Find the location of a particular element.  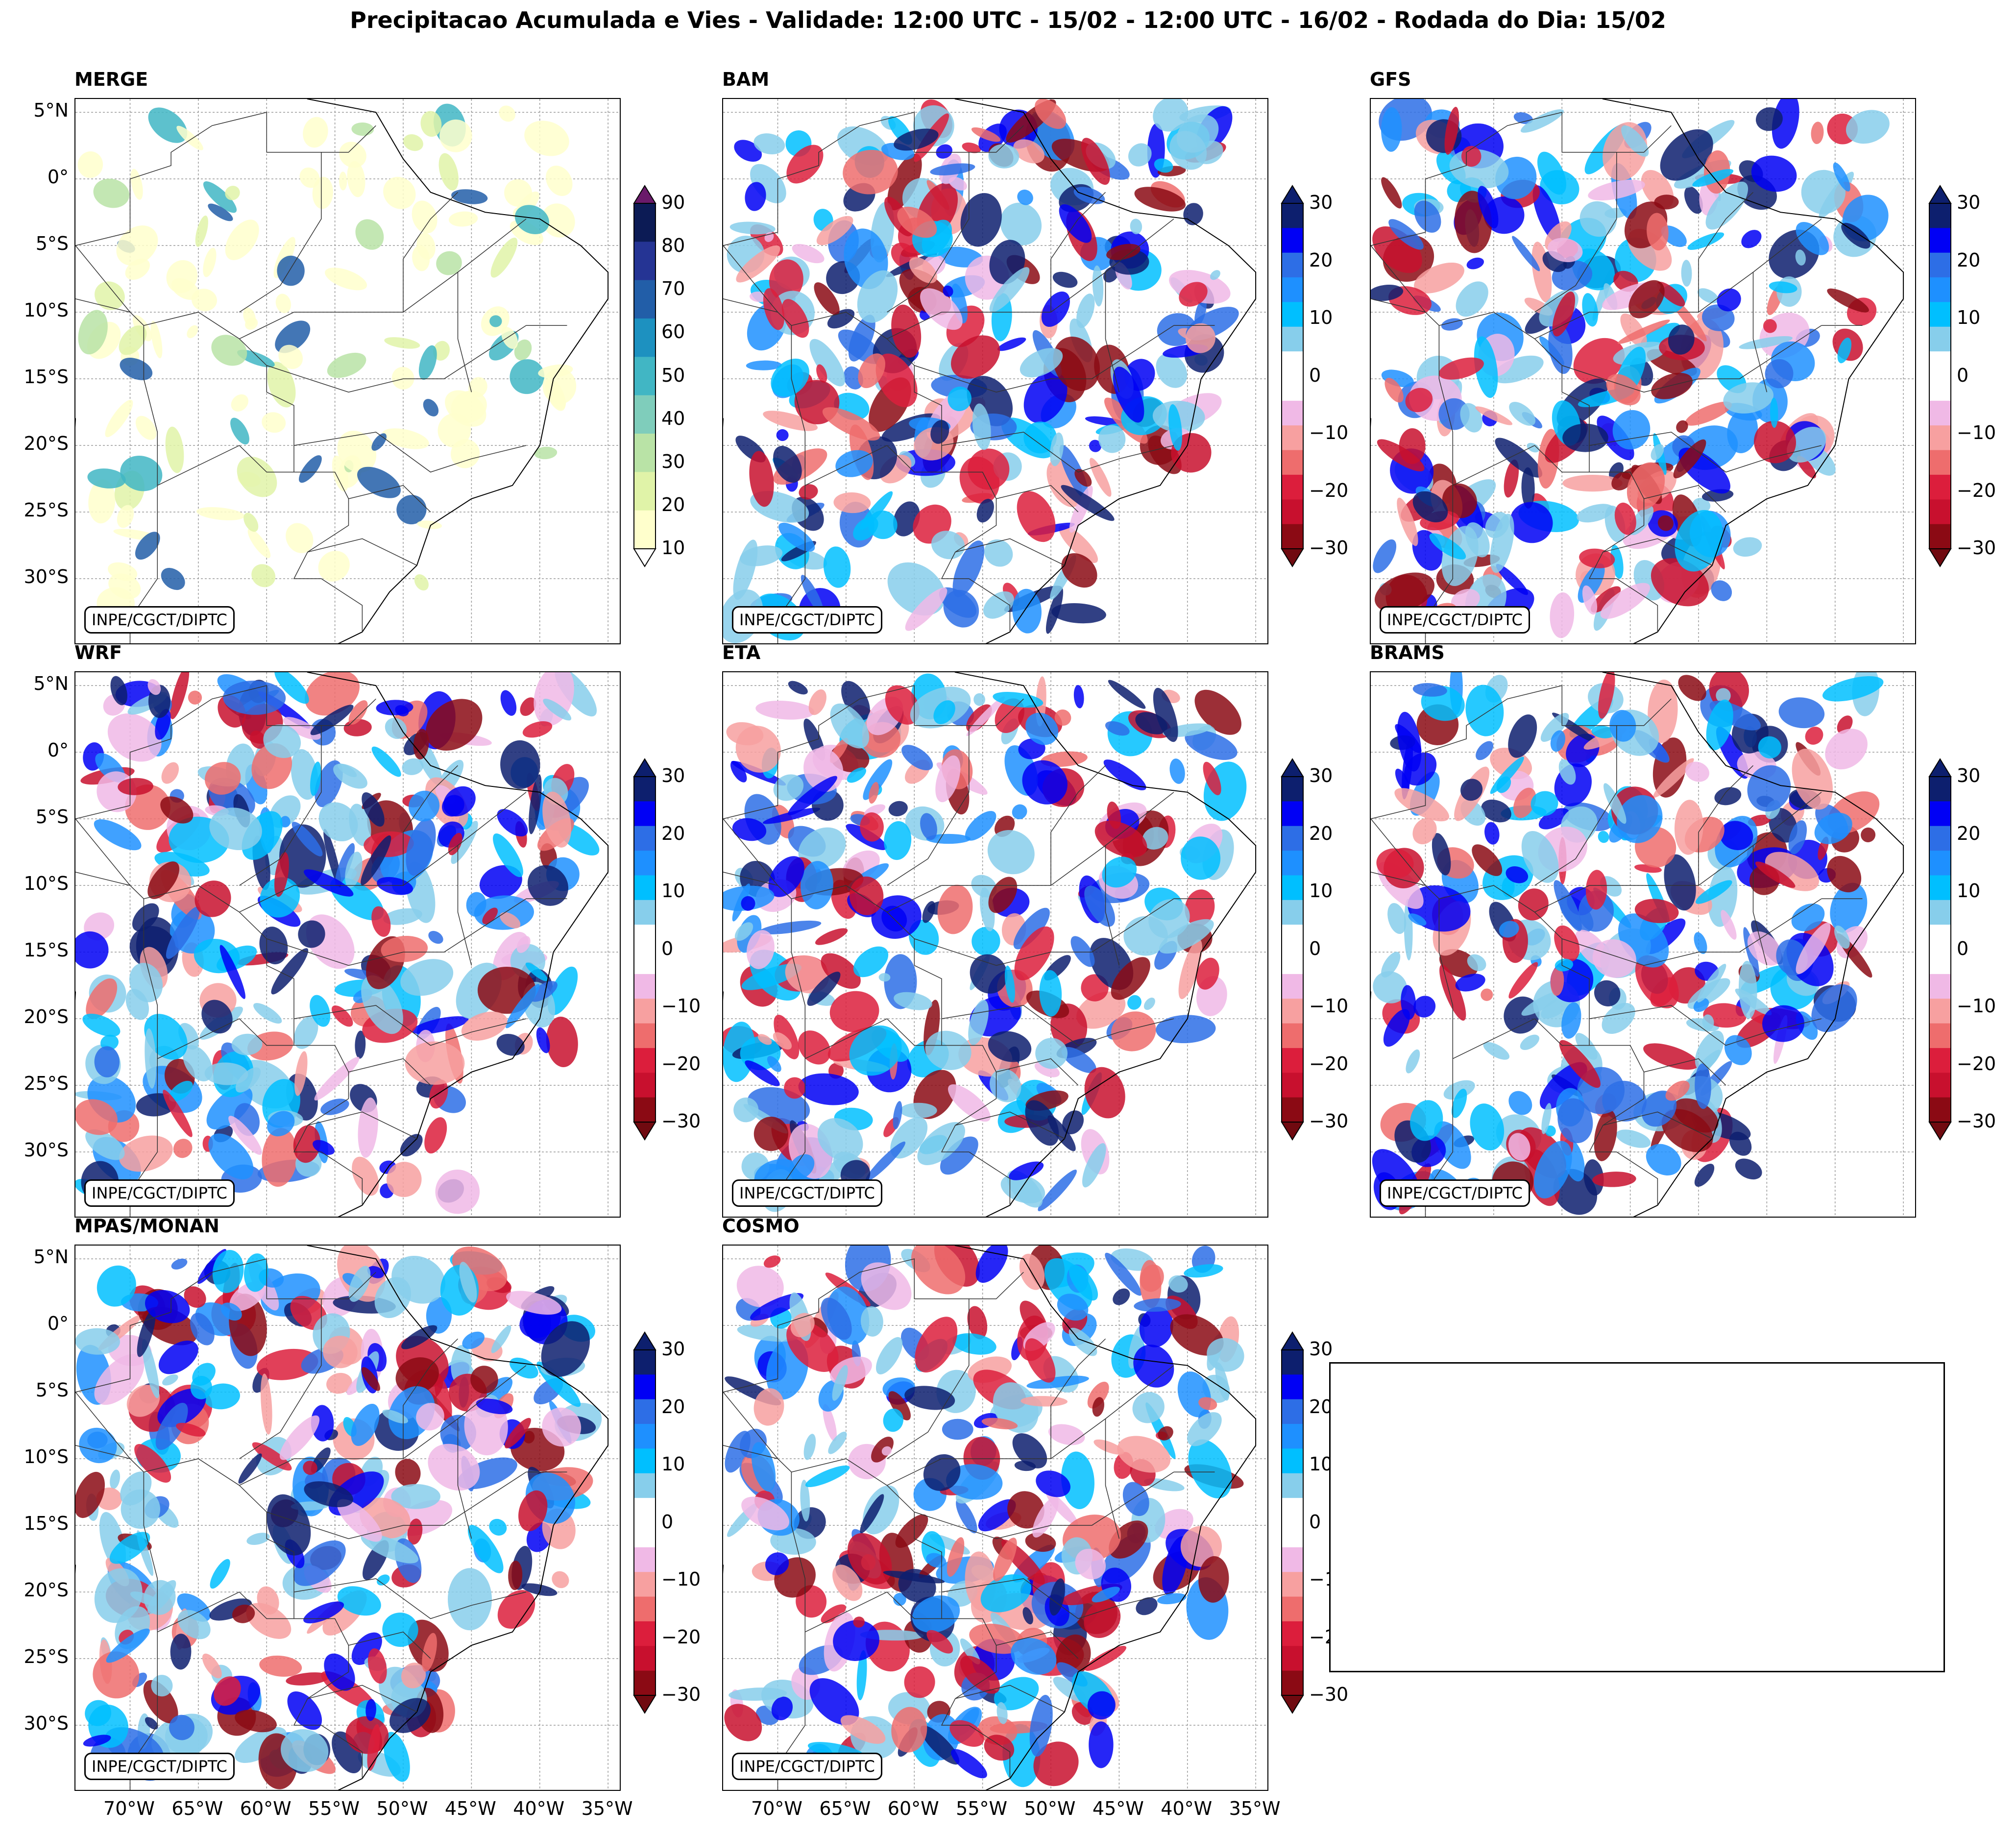

credit-label: INPE/CGCT/DIPTC is located at coordinates (807, 1193).